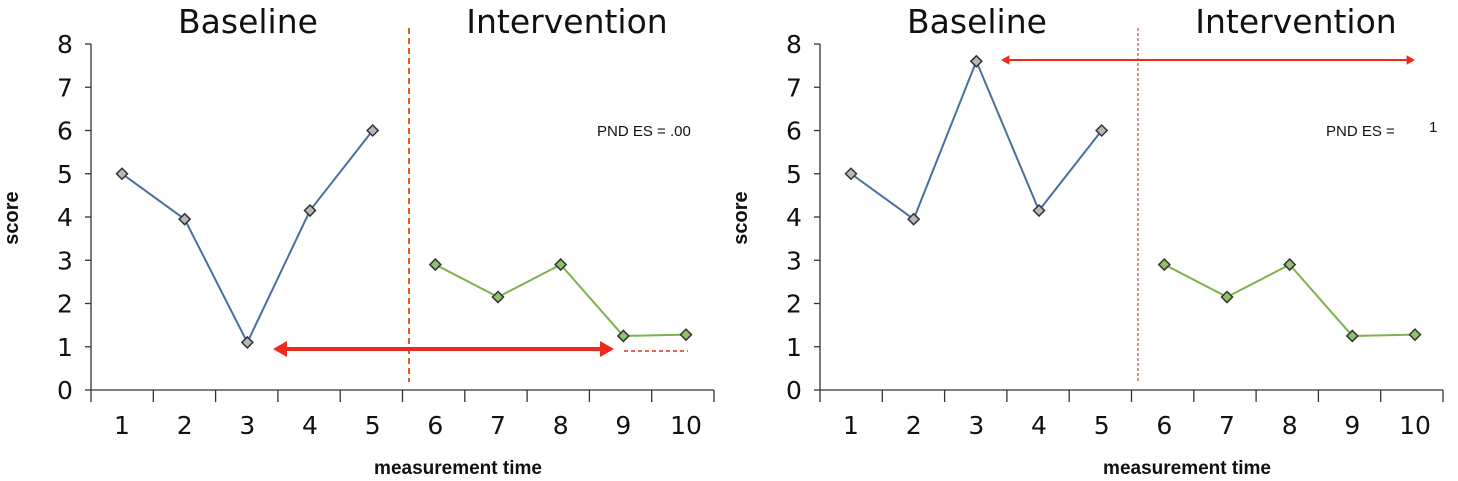 The width and height of the screenshot is (1458, 481). I want to click on pnd-annotation-value: 1, so click(1433, 127).